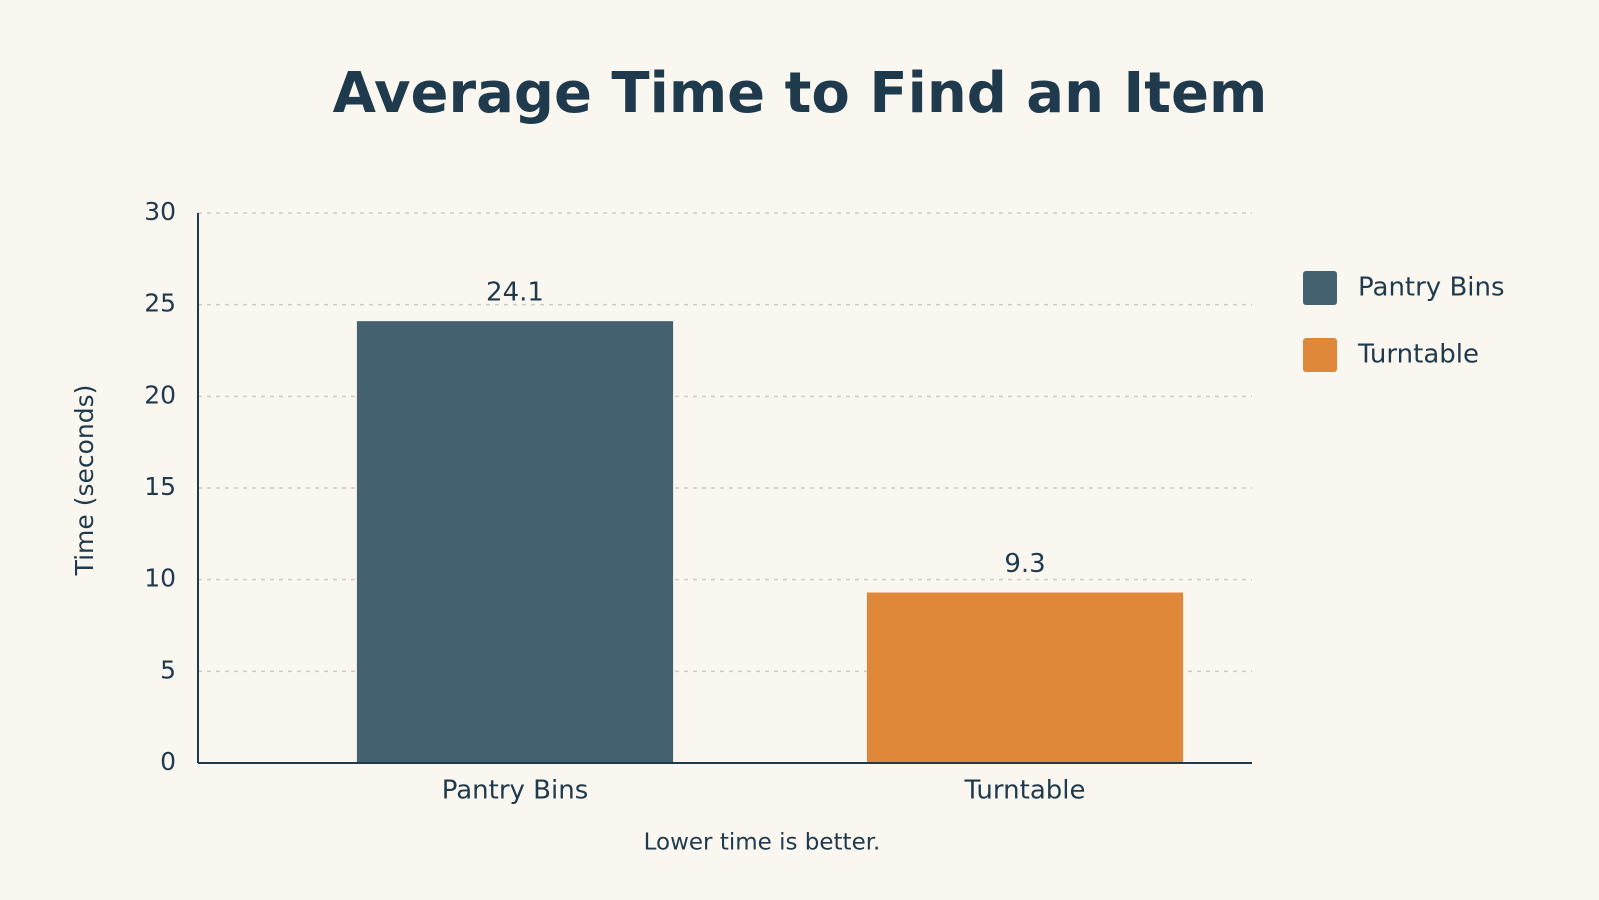  Describe the element at coordinates (1418, 355) in the screenshot. I see `legend-label: Turntable` at that location.